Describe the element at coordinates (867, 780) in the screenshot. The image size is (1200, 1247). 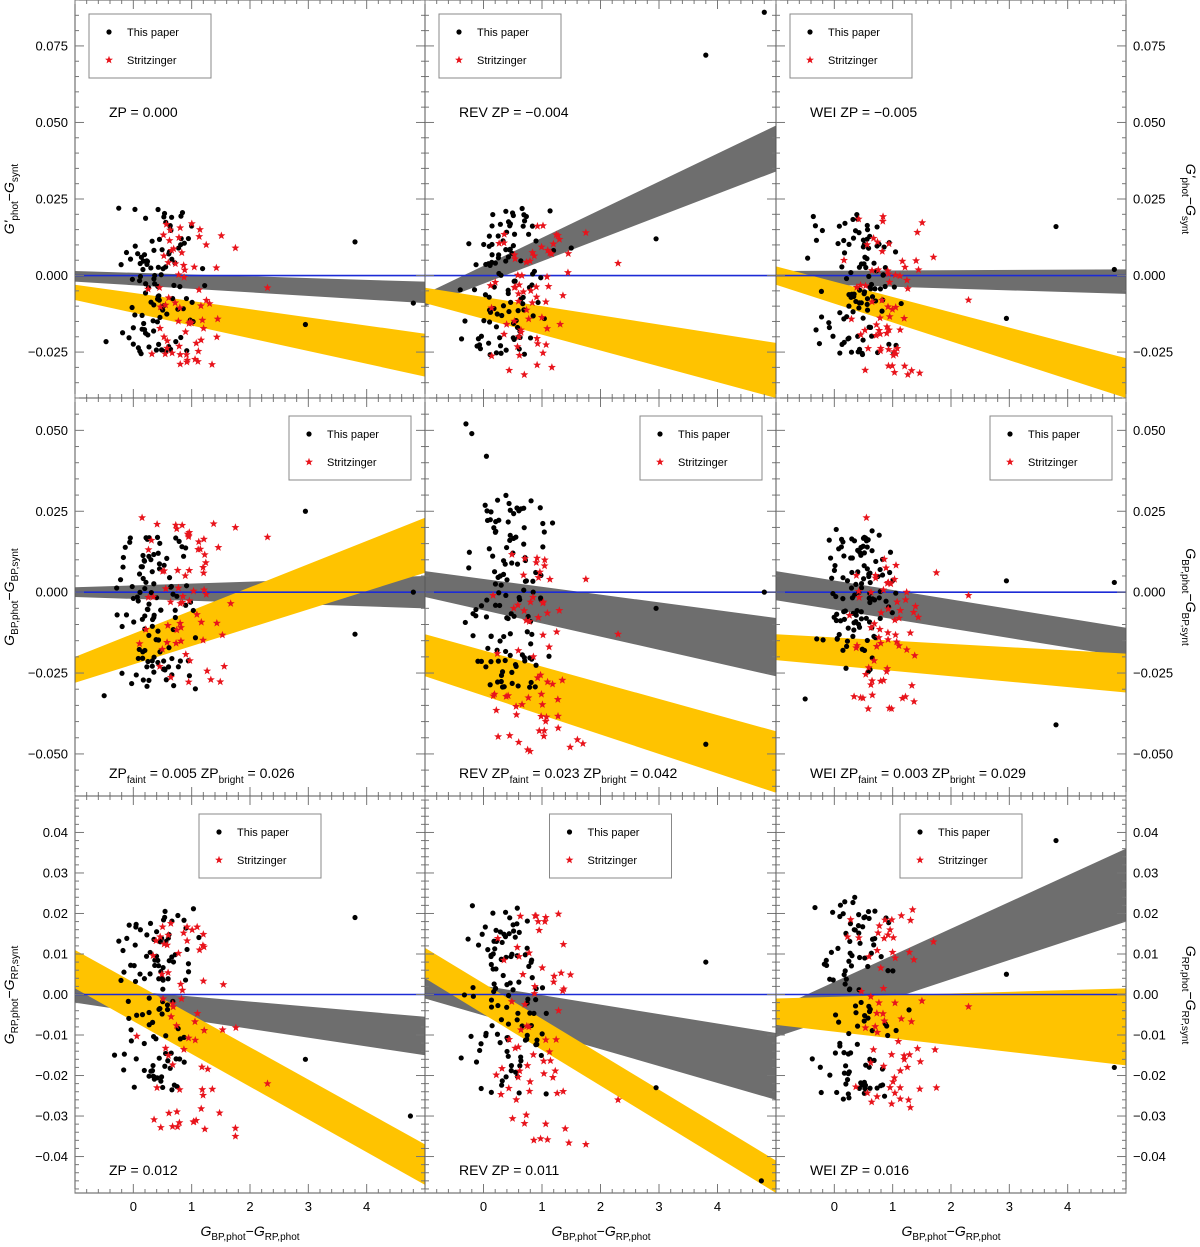
I see `zp1-subscript: faint` at that location.